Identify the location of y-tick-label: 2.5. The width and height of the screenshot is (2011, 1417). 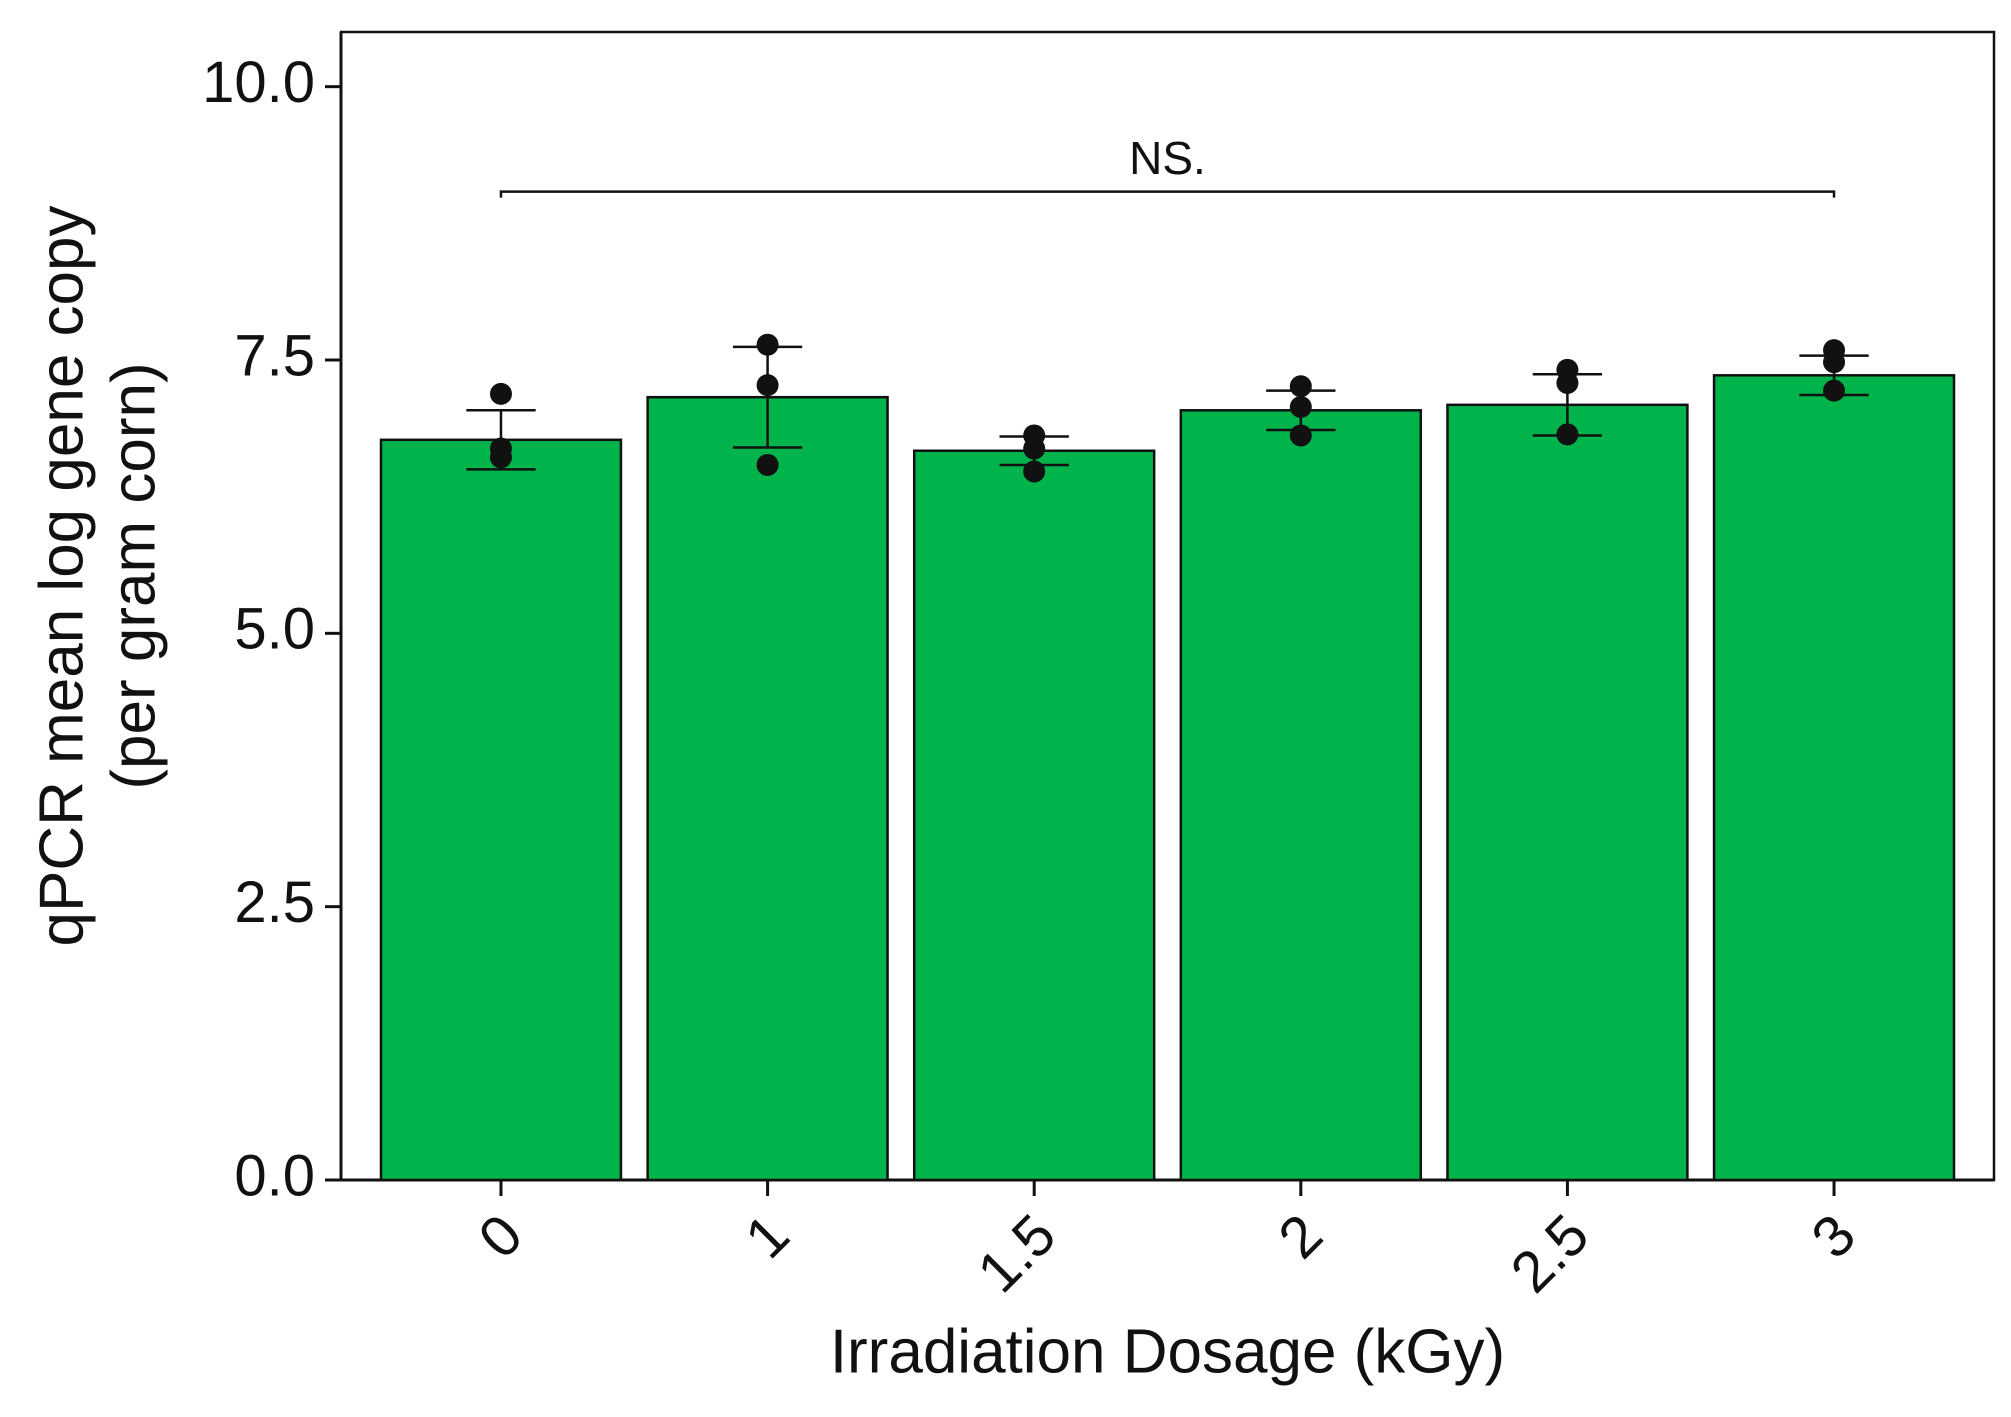
(274, 902).